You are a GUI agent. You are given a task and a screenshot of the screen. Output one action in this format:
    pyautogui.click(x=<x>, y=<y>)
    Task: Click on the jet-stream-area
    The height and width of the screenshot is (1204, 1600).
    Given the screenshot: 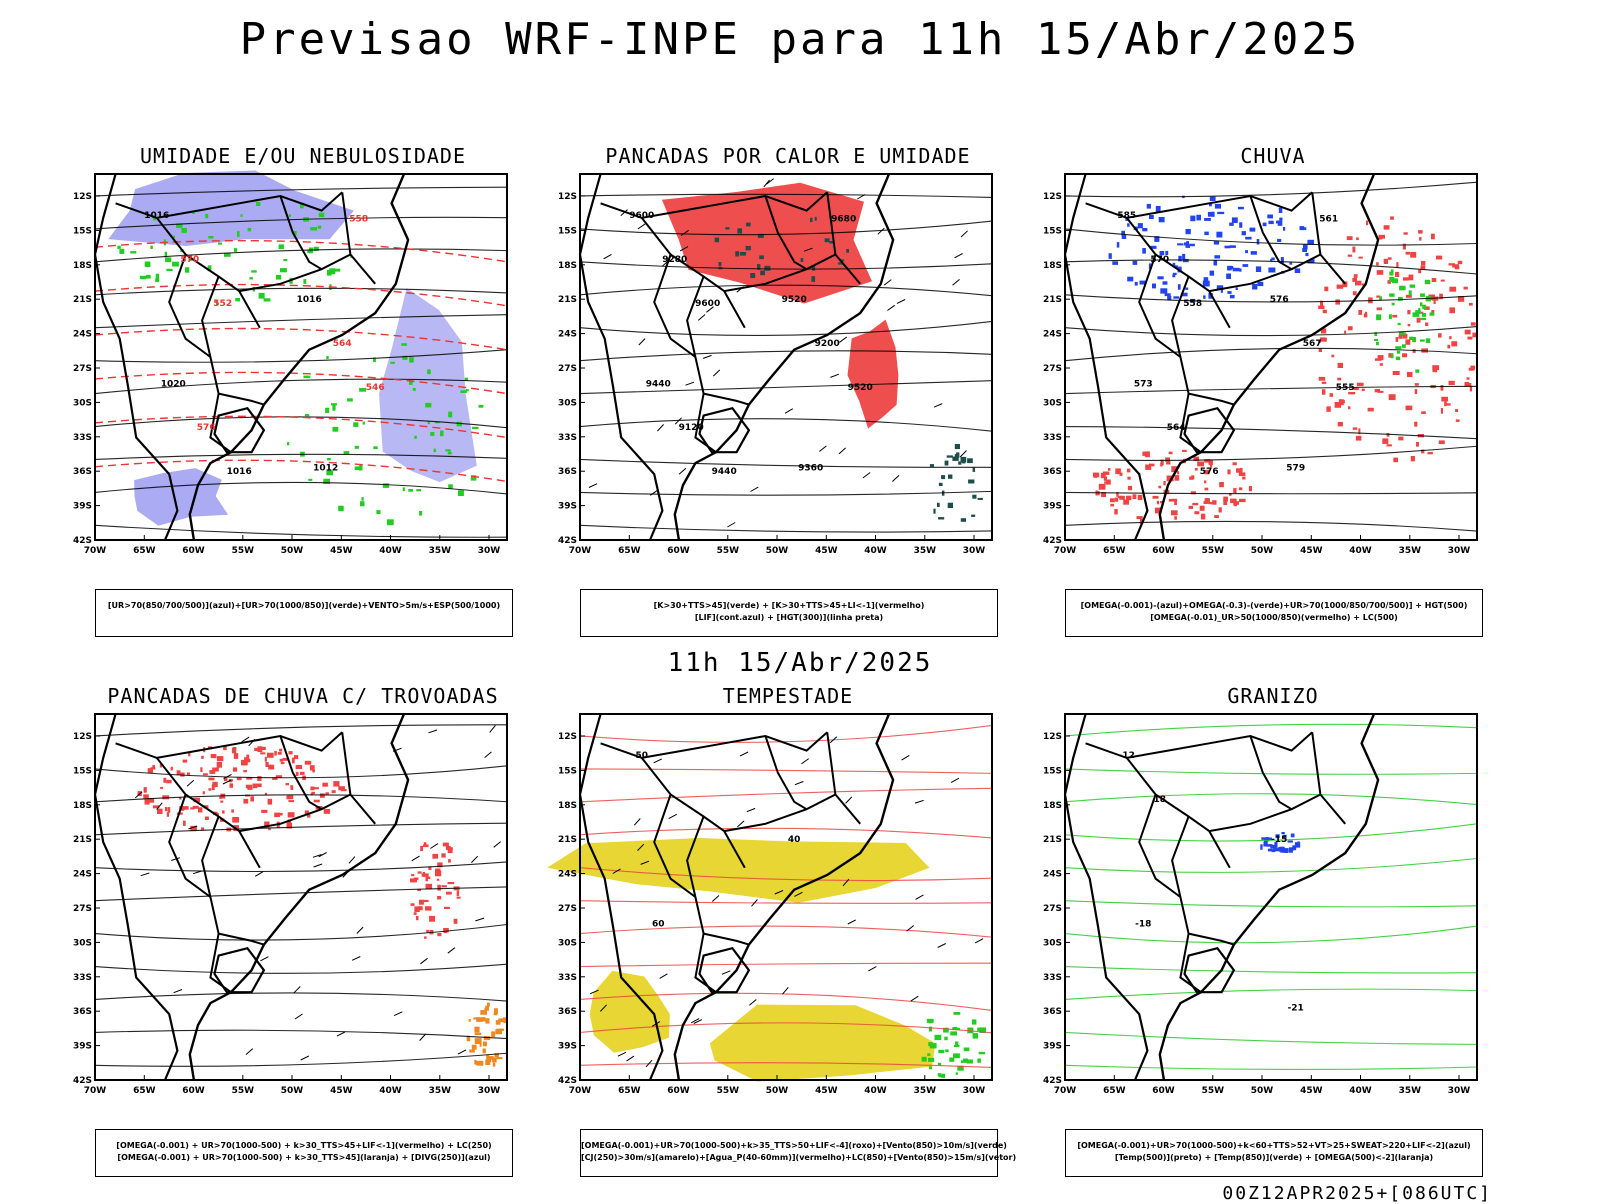 What is the action you would take?
    pyautogui.click(x=739, y=870)
    